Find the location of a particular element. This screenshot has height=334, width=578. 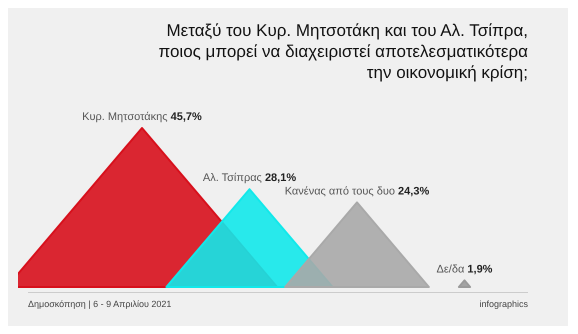

data-label: 1,9% is located at coordinates (480, 269).